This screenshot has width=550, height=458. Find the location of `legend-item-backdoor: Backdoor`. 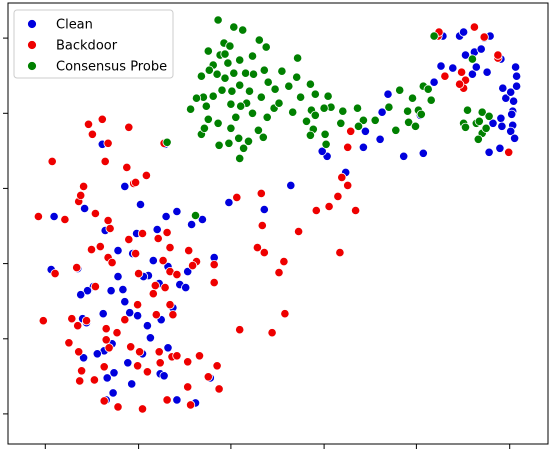

legend-item-backdoor: Backdoor is located at coordinates (72, 46).